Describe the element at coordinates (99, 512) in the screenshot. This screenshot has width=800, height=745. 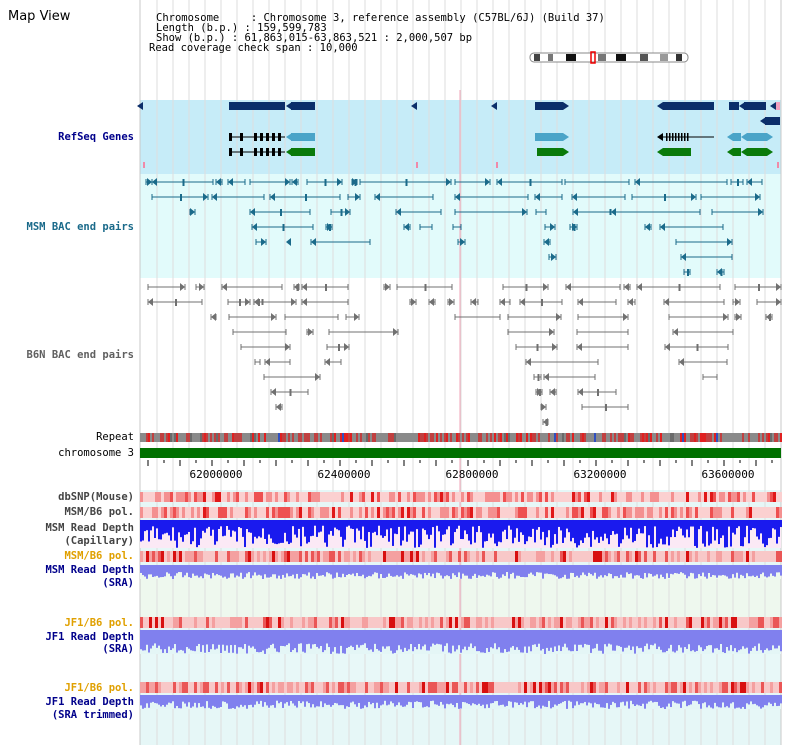
I see `track-label-msm-b6-pol: MSM/B6 pol.` at that location.